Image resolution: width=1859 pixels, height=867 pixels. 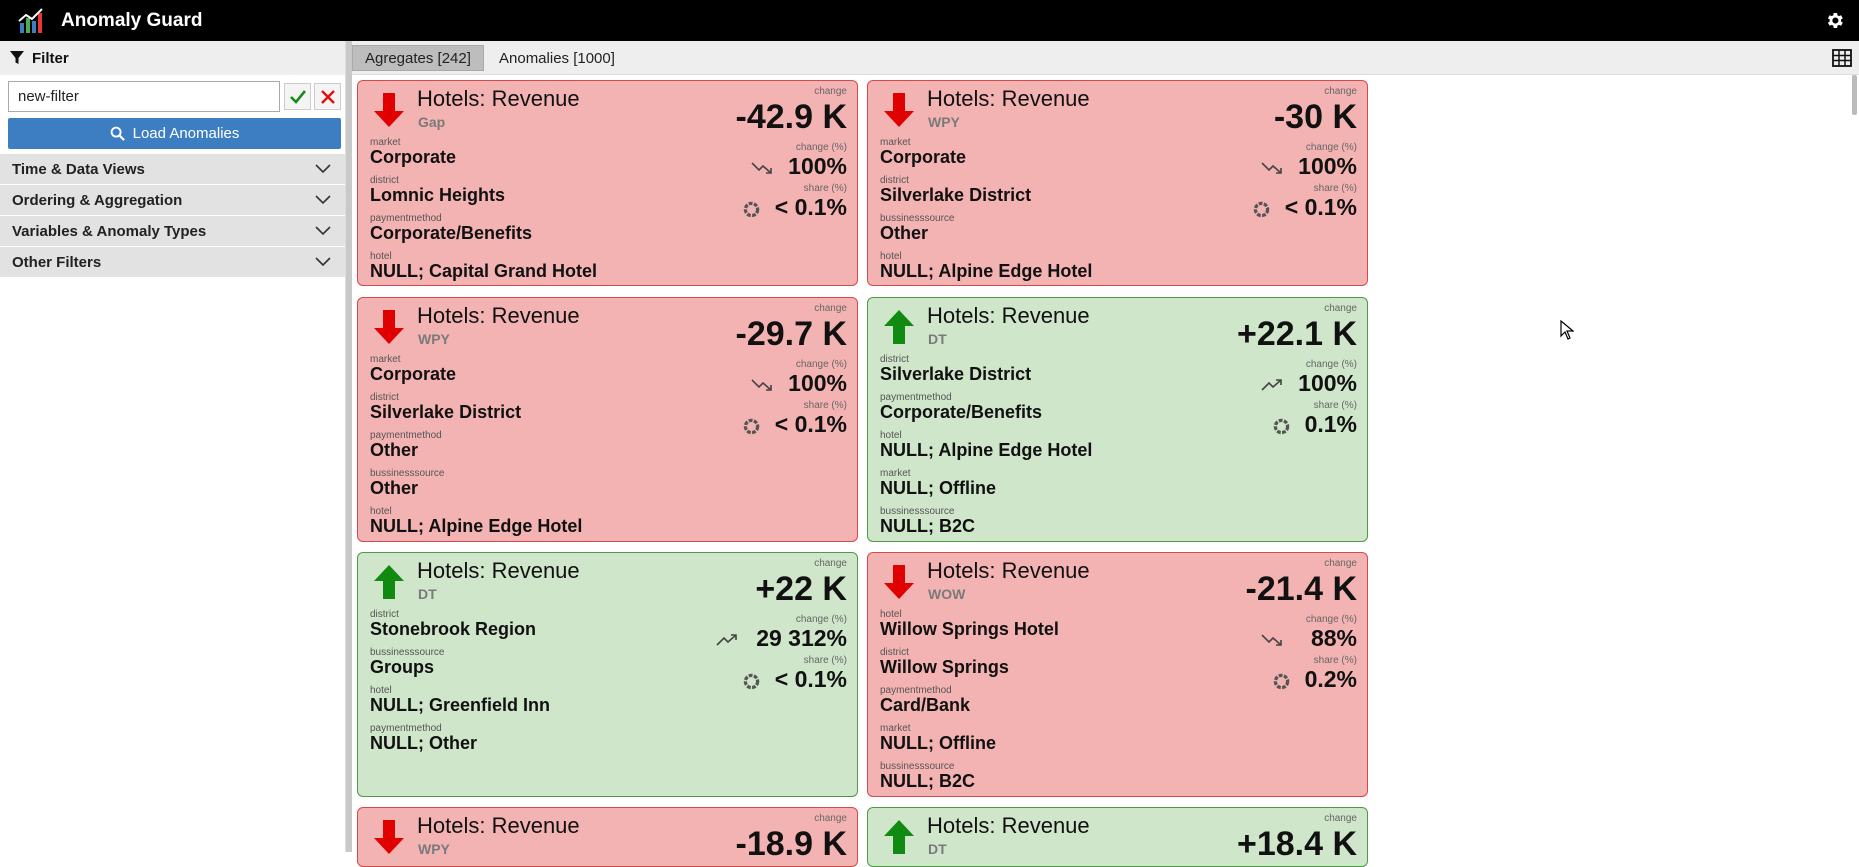 I want to click on share-value: 0.2%, so click(x=1330, y=679).